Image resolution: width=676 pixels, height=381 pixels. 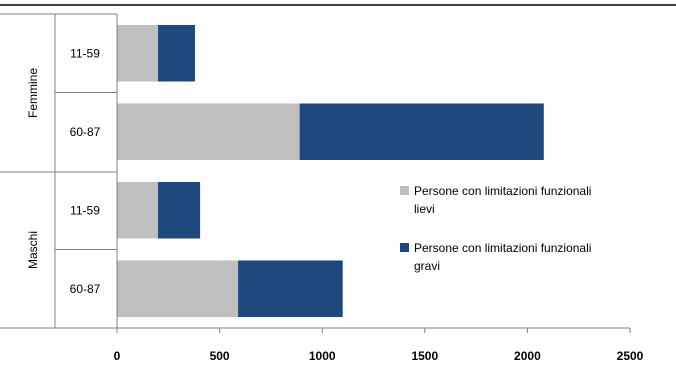 I want to click on legend-swatch-lievi, so click(x=404, y=190).